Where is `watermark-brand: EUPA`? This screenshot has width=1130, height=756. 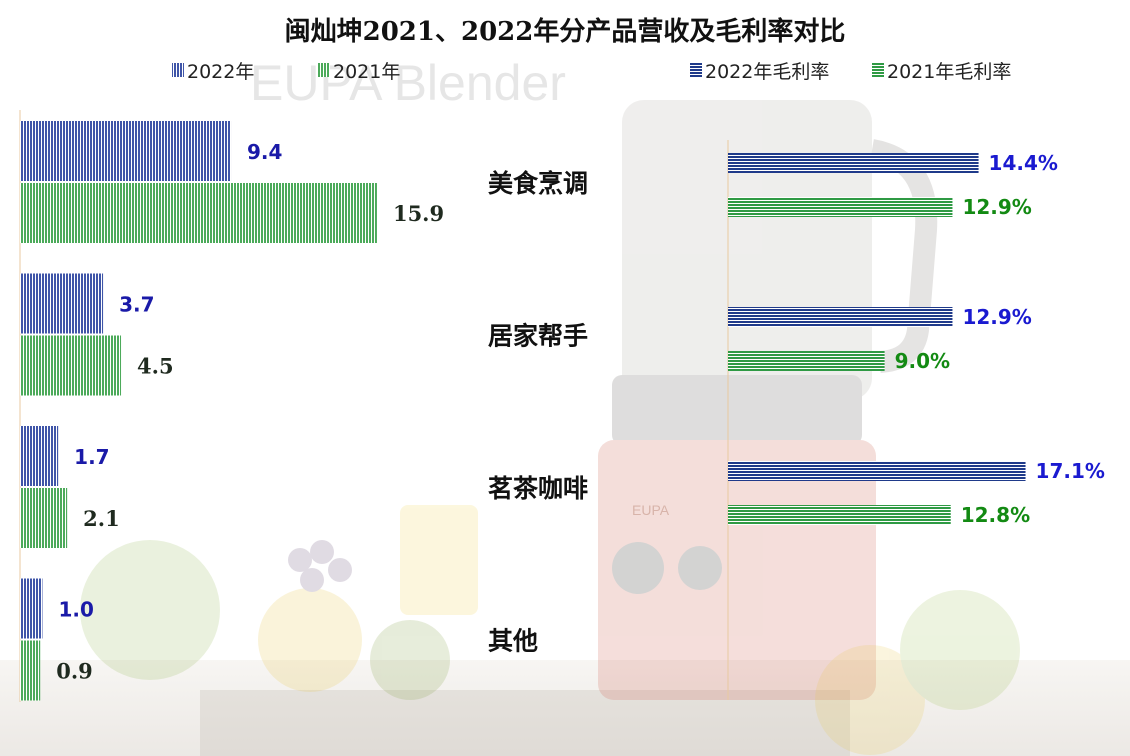 watermark-brand: EUPA is located at coordinates (651, 510).